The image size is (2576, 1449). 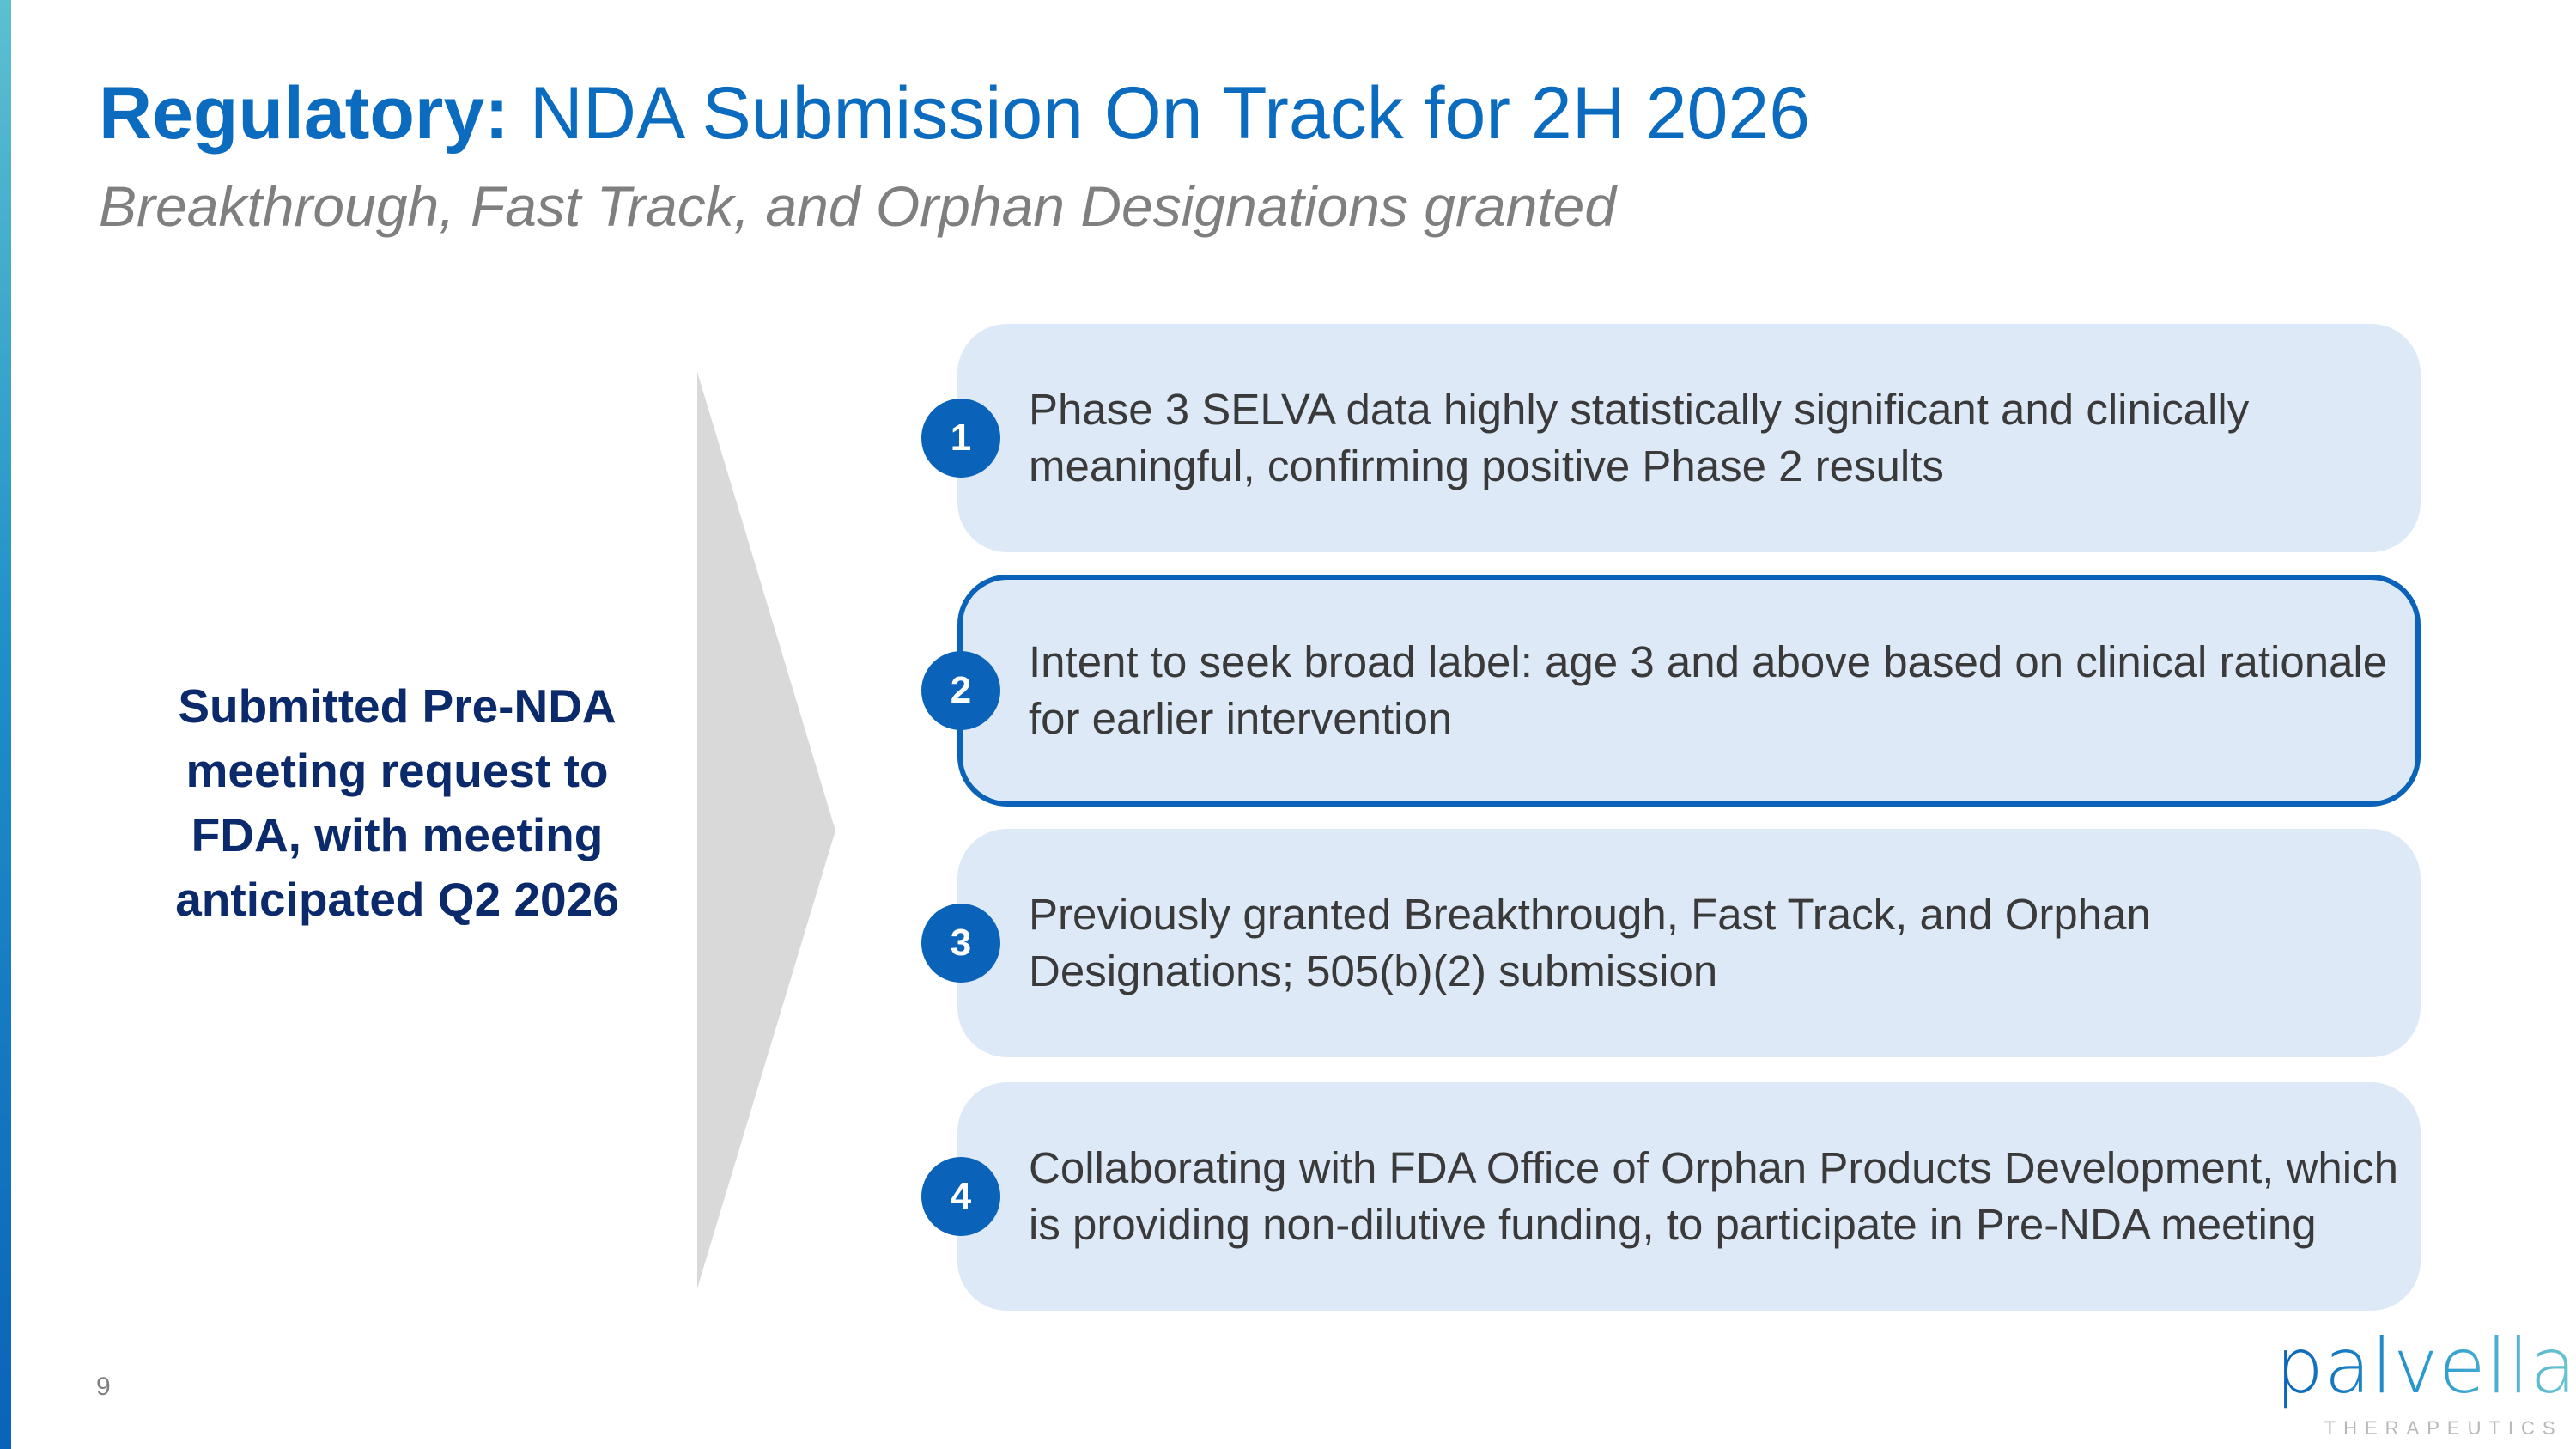 I want to click on title-rest: NDA Submission On Track for 2H 2026, so click(x=1159, y=113).